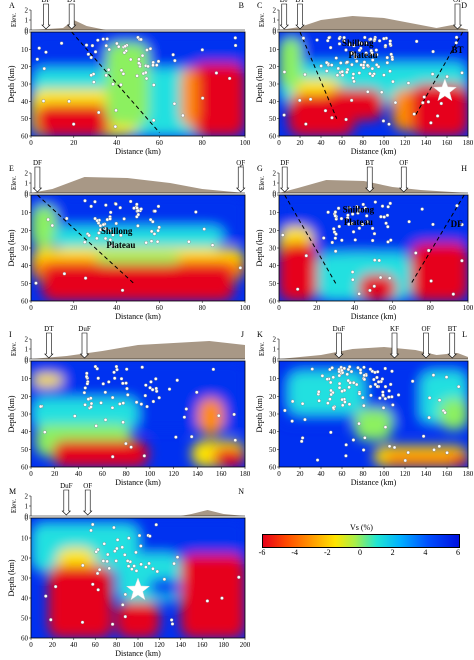 This screenshot has width=474, height=660. Describe the element at coordinates (103, 474) in the screenshot. I see `x-tick-label: 60` at that location.